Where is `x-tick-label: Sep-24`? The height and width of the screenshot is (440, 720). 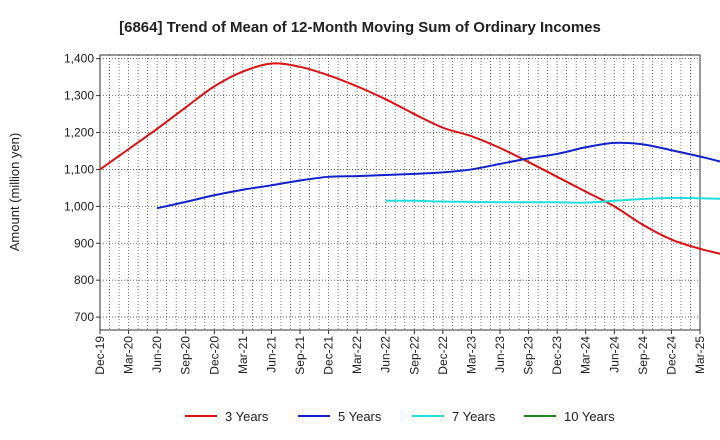
x-tick-label: Sep-24 is located at coordinates (643, 355).